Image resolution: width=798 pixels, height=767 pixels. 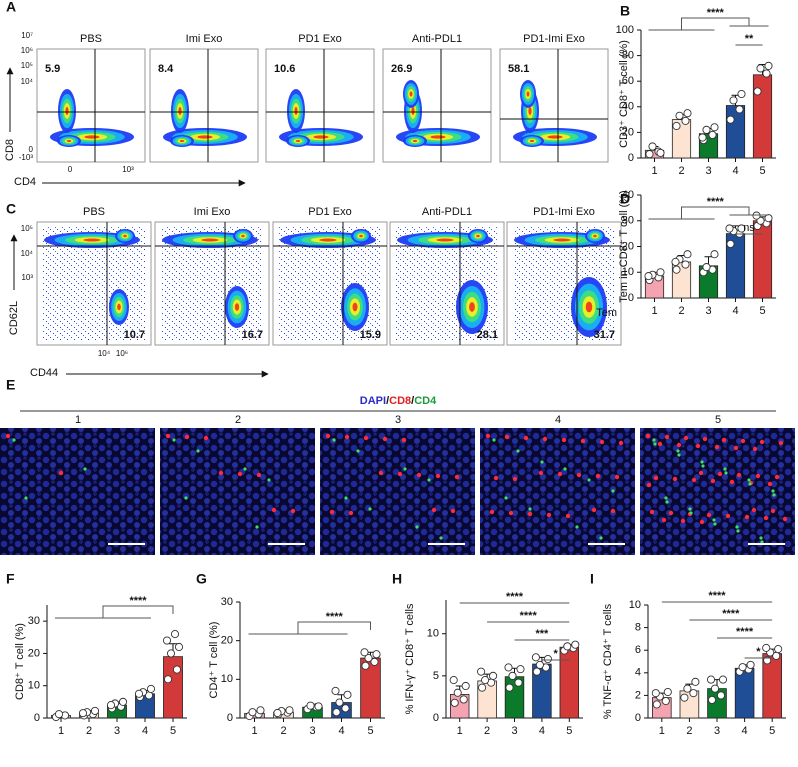 What do you see at coordinates (20, 661) in the screenshot?
I see `y-axis-label: CD8⁺ T cell (%)` at bounding box center [20, 661].